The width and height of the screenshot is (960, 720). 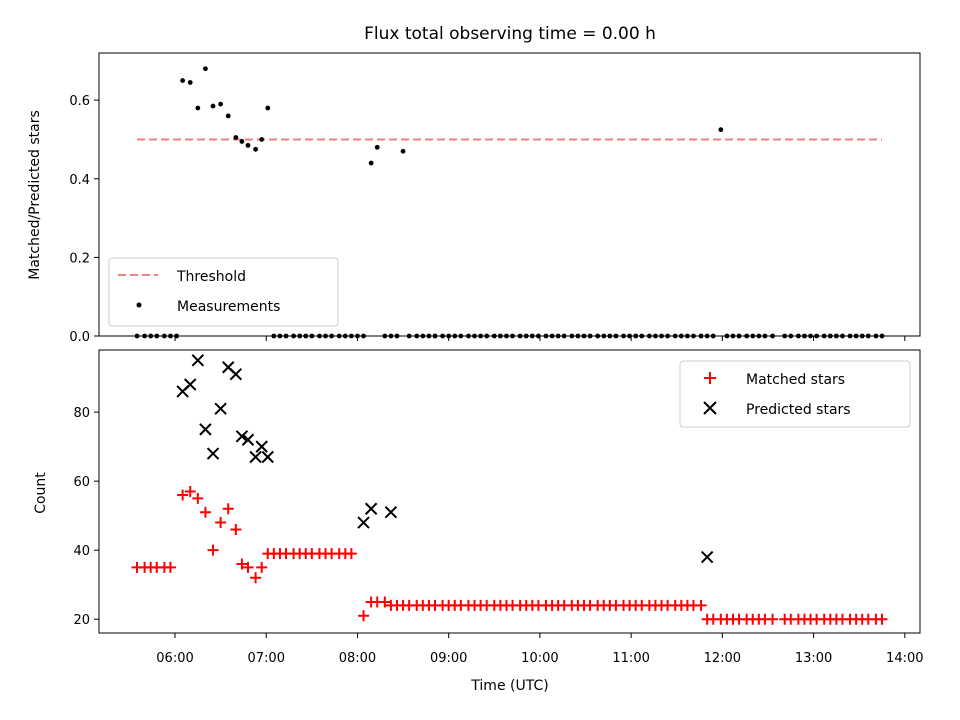 I want to click on top-legend-box, so click(x=223, y=292).